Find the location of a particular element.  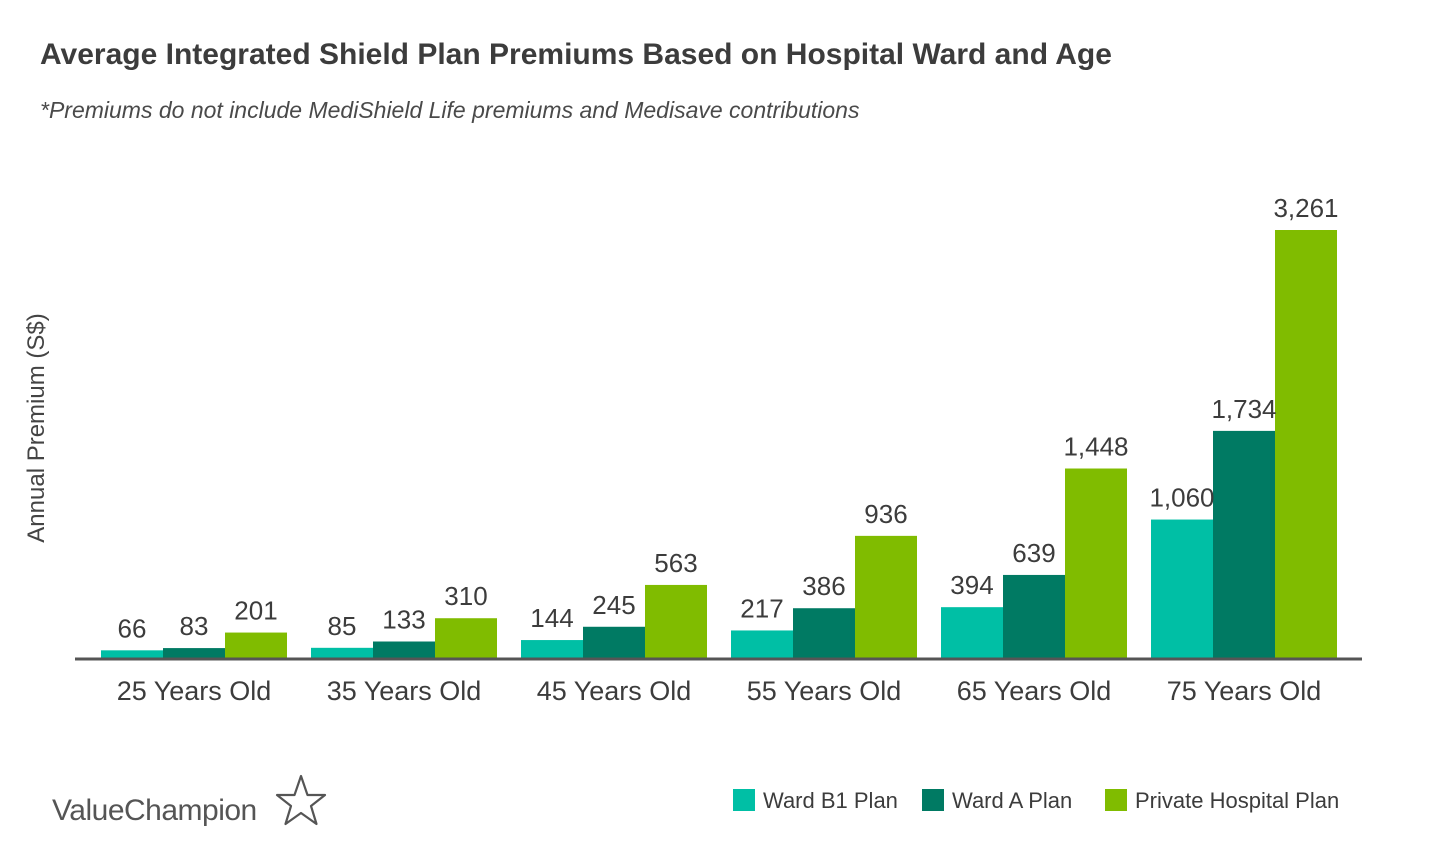

data-label: 386 is located at coordinates (823, 586).